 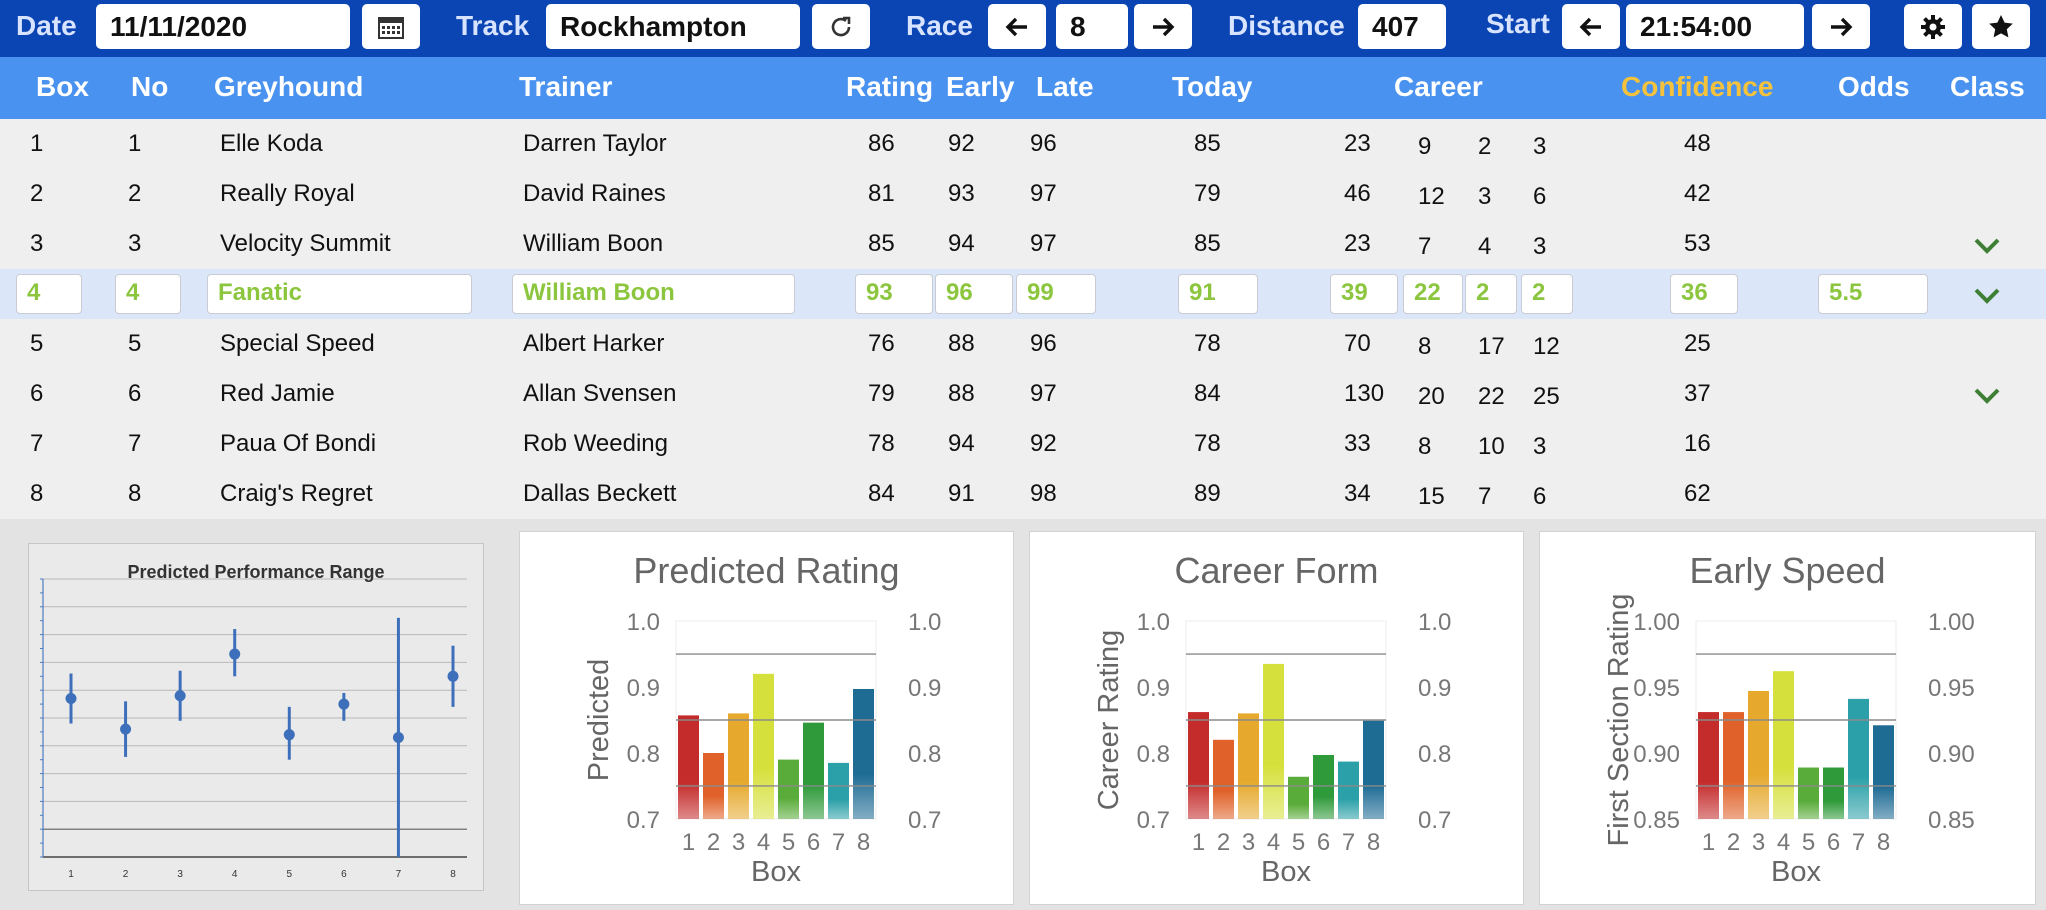 What do you see at coordinates (1873, 294) in the screenshot?
I see `cell-odds: 5.5` at bounding box center [1873, 294].